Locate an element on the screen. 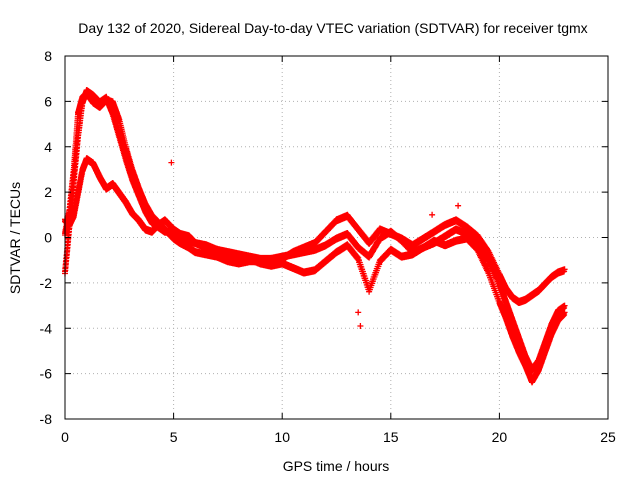  x-tick-label: 10 is located at coordinates (282, 437).